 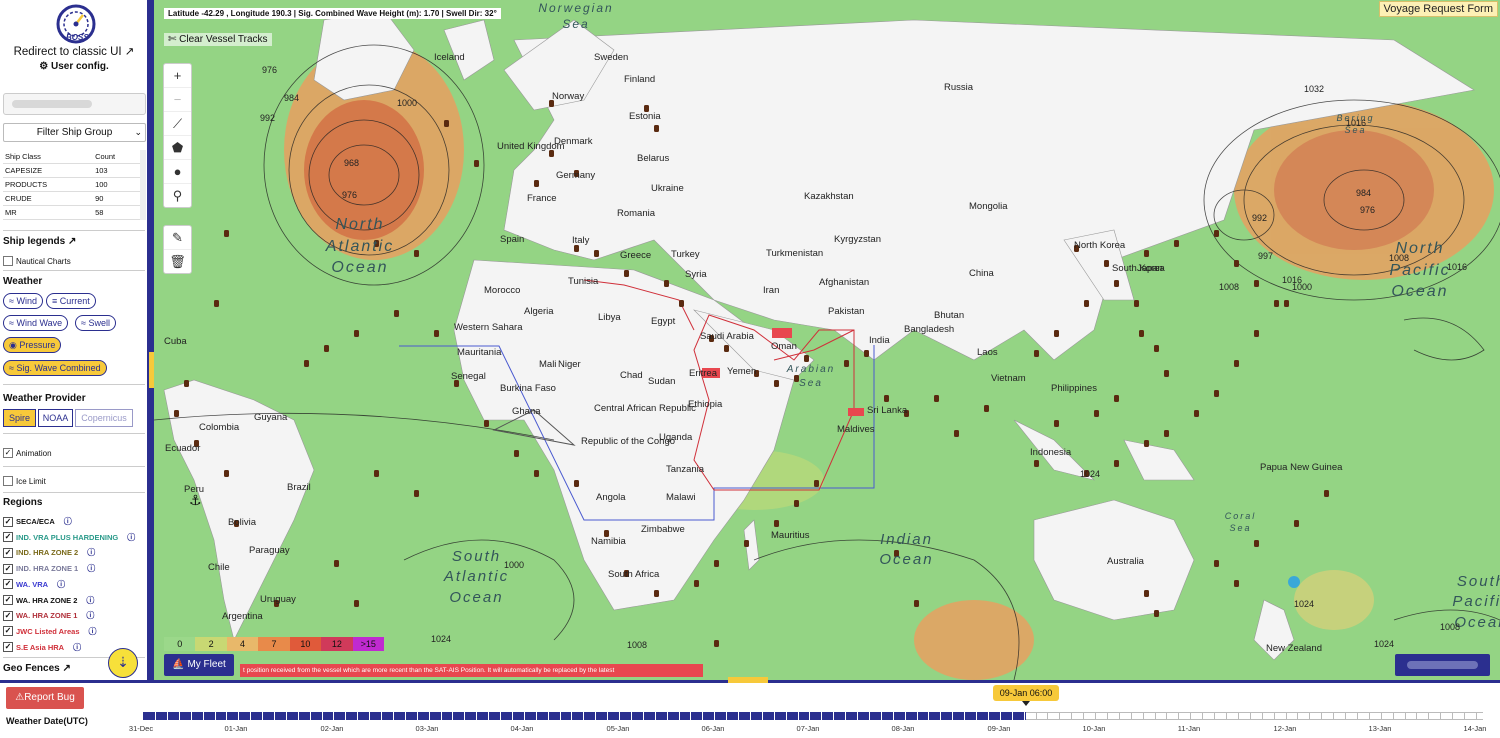 What do you see at coordinates (713, 728) in the screenshot?
I see `timeline-date-label: 06-Jan` at bounding box center [713, 728].